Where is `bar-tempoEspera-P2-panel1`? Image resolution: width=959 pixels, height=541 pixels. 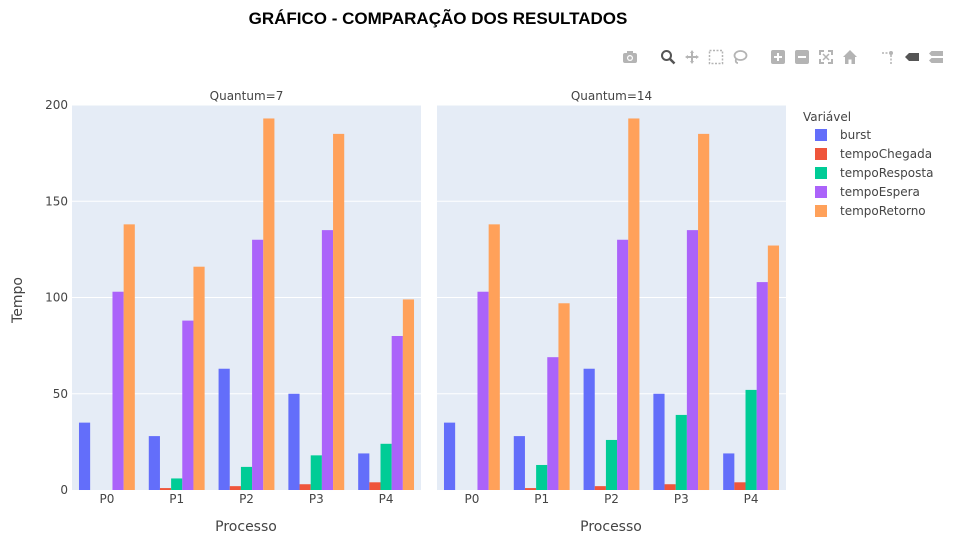
bar-tempoEspera-P2-panel1 is located at coordinates (258, 364).